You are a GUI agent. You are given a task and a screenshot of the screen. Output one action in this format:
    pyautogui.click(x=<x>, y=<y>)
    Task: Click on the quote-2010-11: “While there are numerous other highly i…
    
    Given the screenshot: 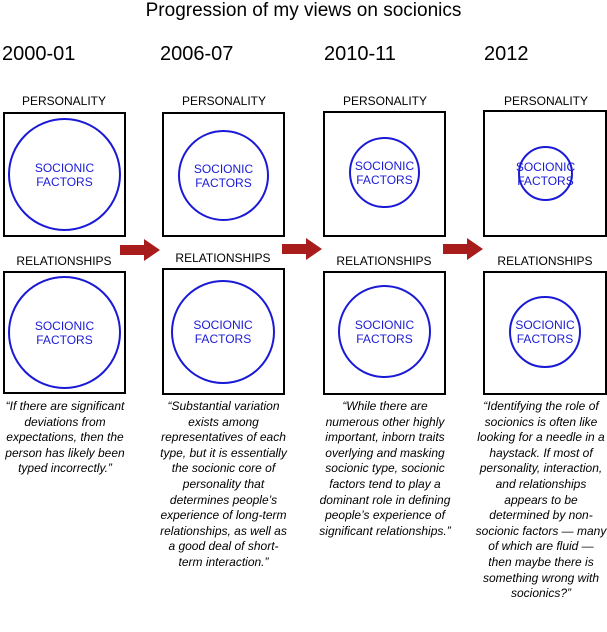 What is the action you would take?
    pyautogui.click(x=385, y=468)
    